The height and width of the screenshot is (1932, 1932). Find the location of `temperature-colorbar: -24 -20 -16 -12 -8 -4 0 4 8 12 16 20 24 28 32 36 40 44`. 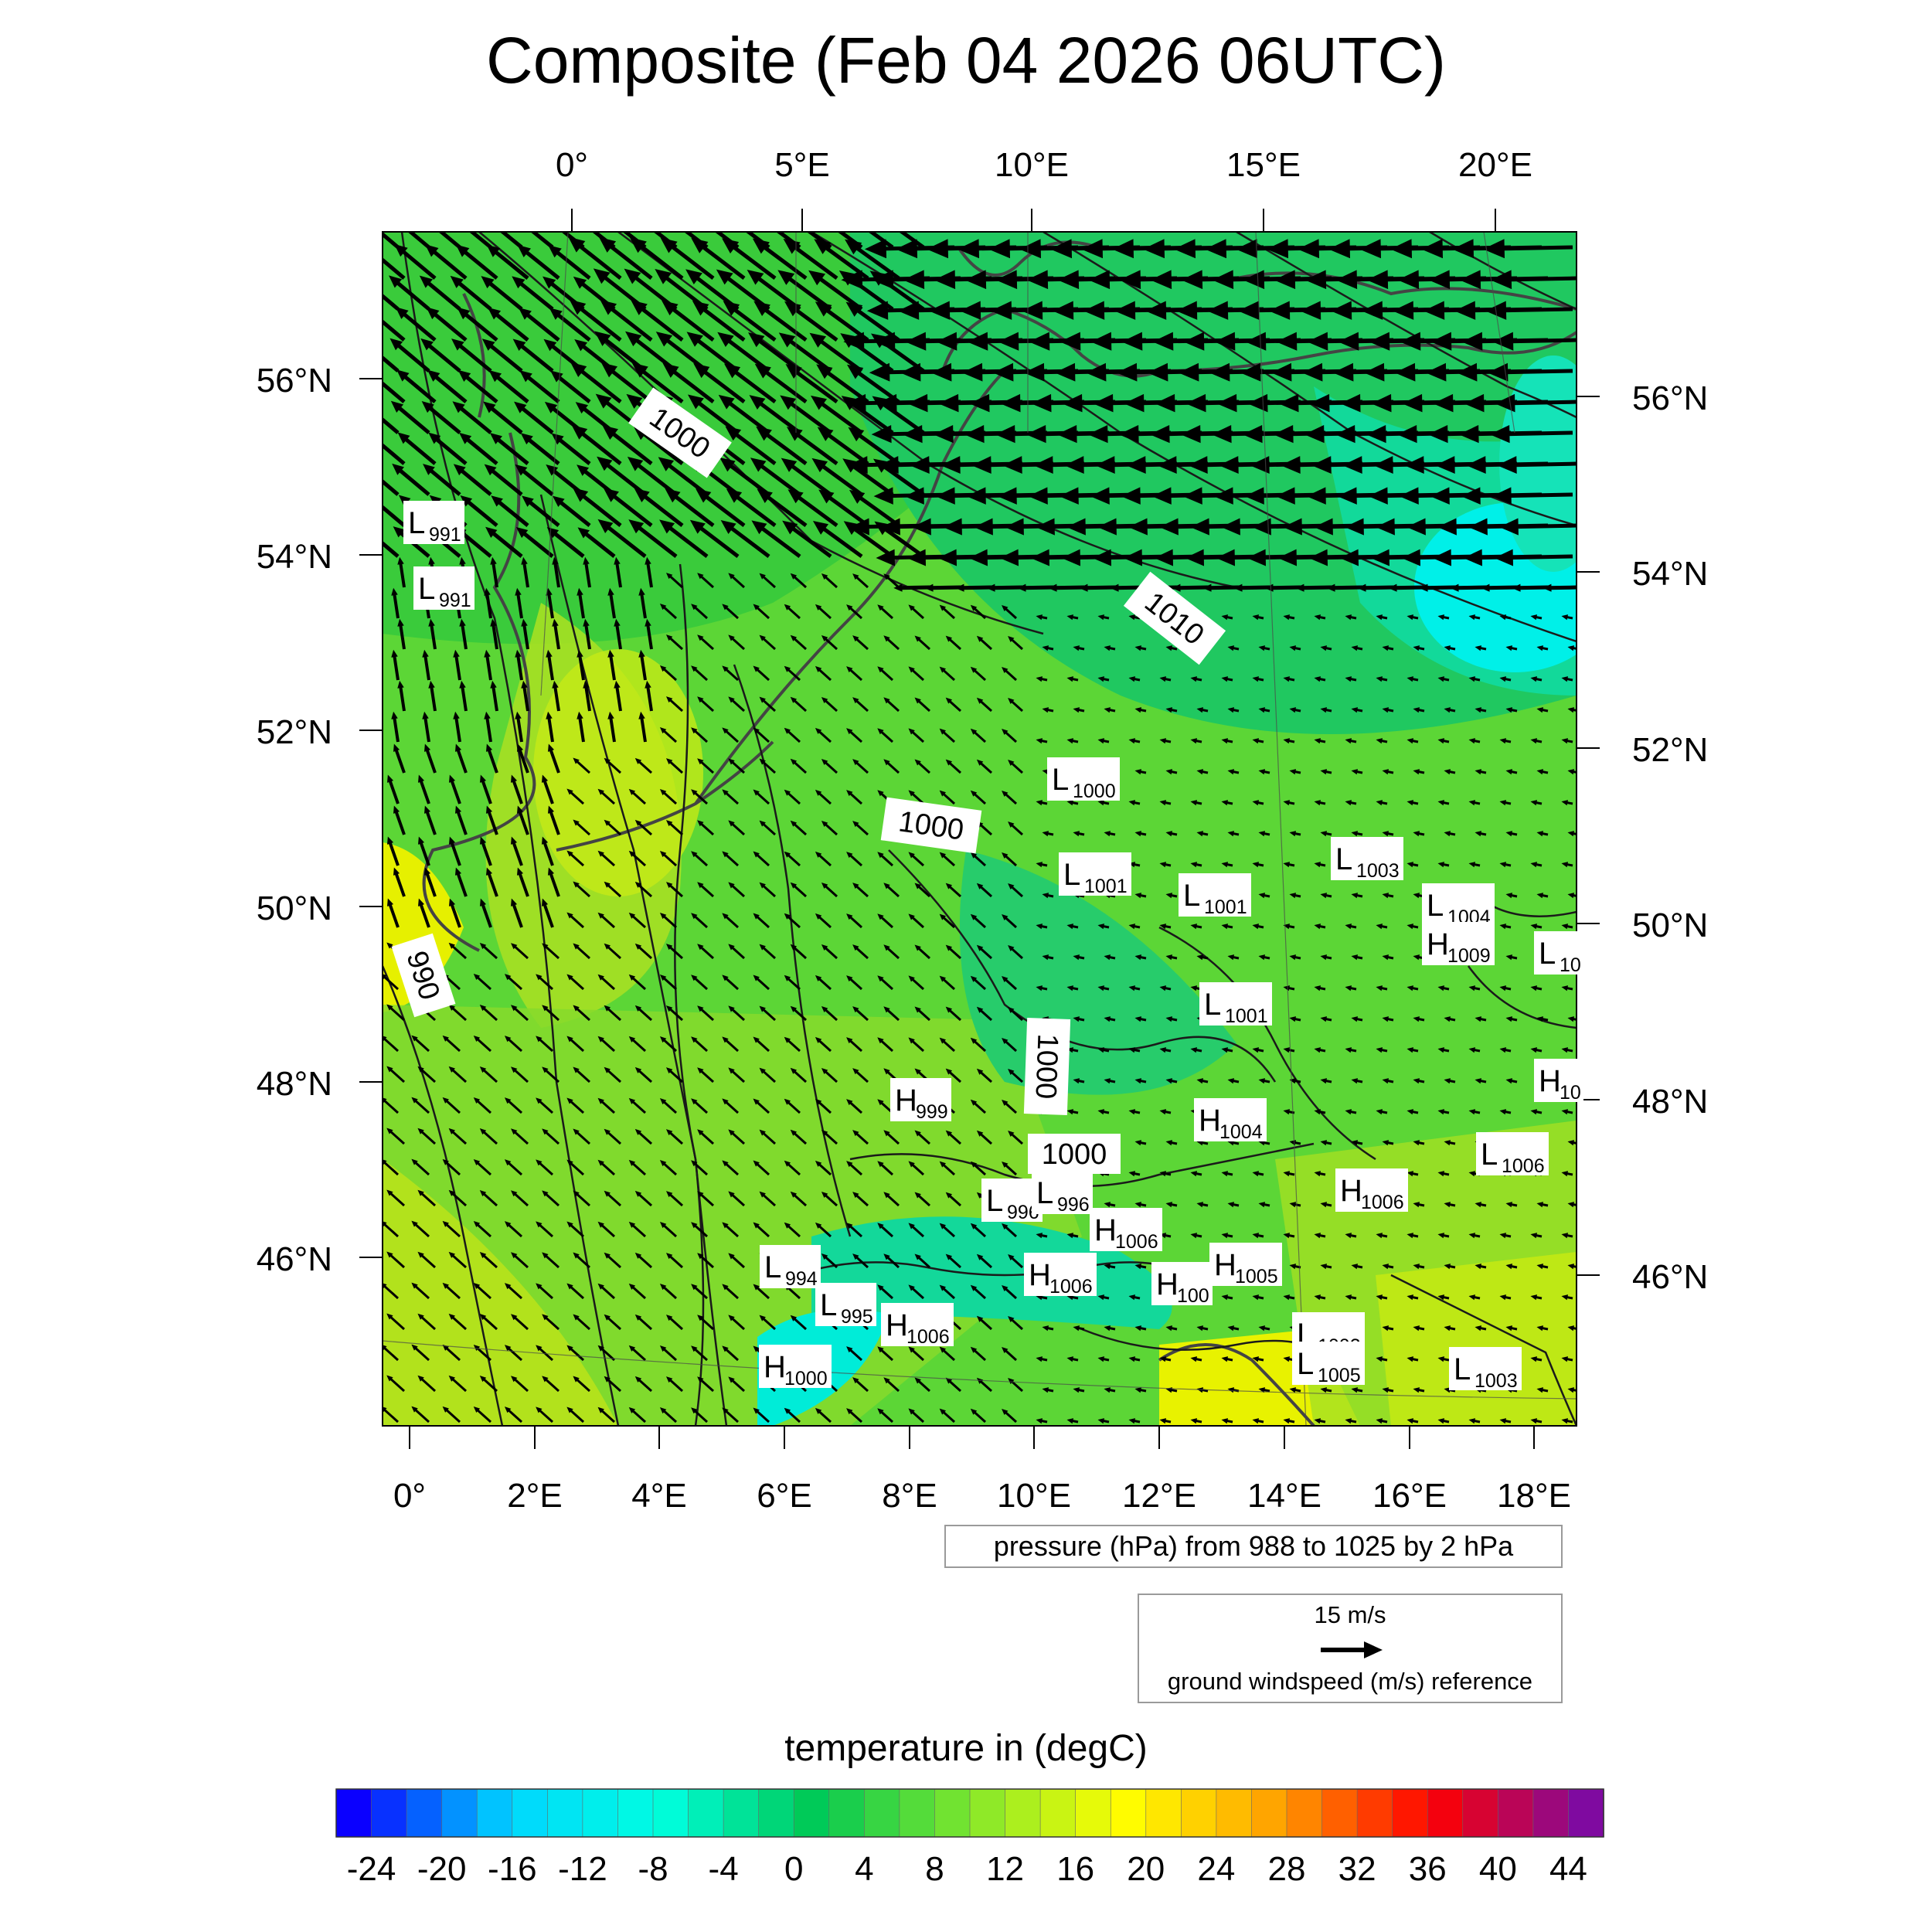

temperature-colorbar: -24 -20 -16 -12 -8 -4 0 4 8 12 16 20 24 28 32 36 40 44 is located at coordinates (970, 1838).